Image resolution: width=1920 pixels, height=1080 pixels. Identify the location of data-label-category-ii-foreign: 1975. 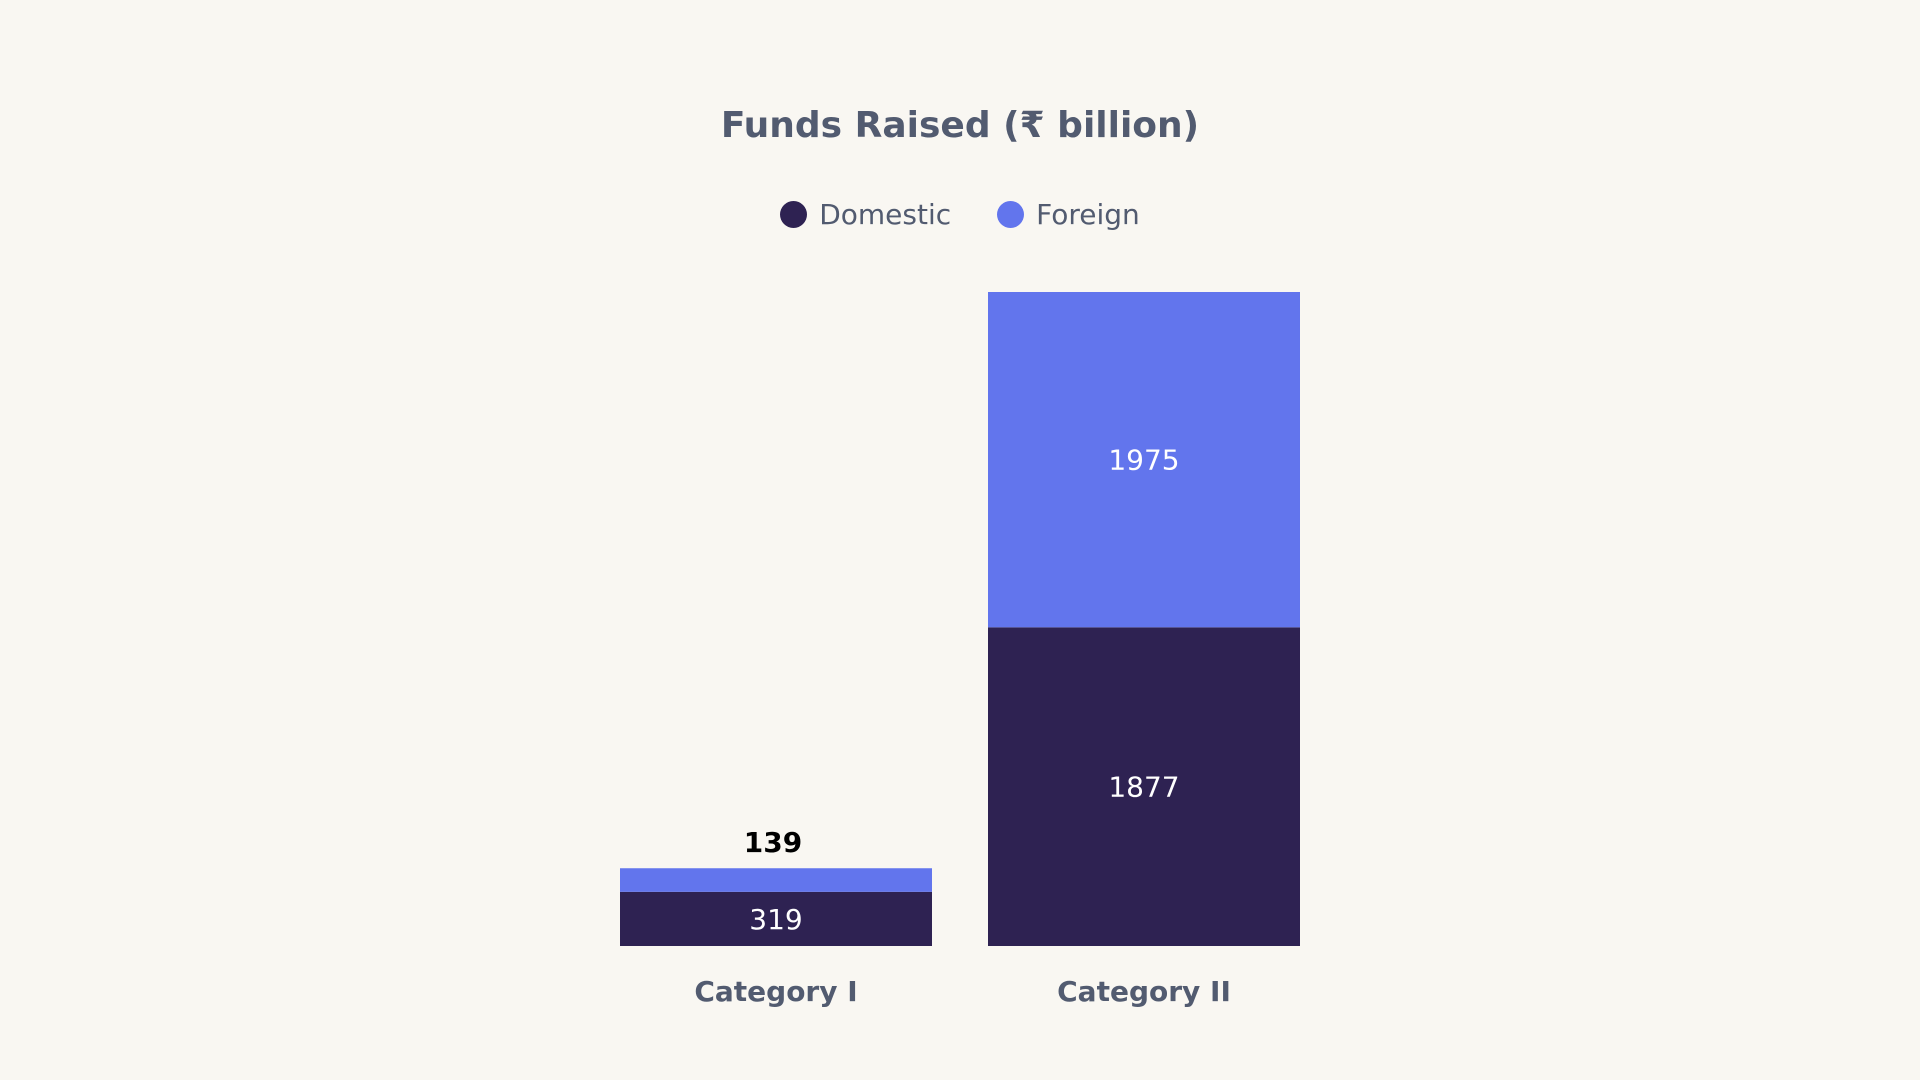
(1143, 460).